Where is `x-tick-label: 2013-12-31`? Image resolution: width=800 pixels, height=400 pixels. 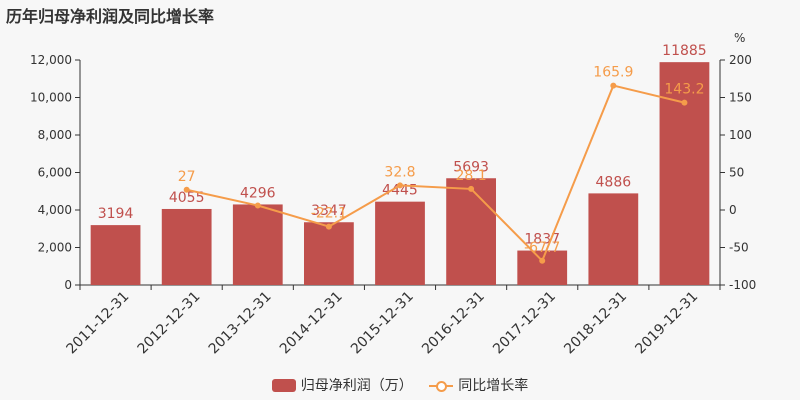 x-tick-label: 2013-12-31 is located at coordinates (240, 323).